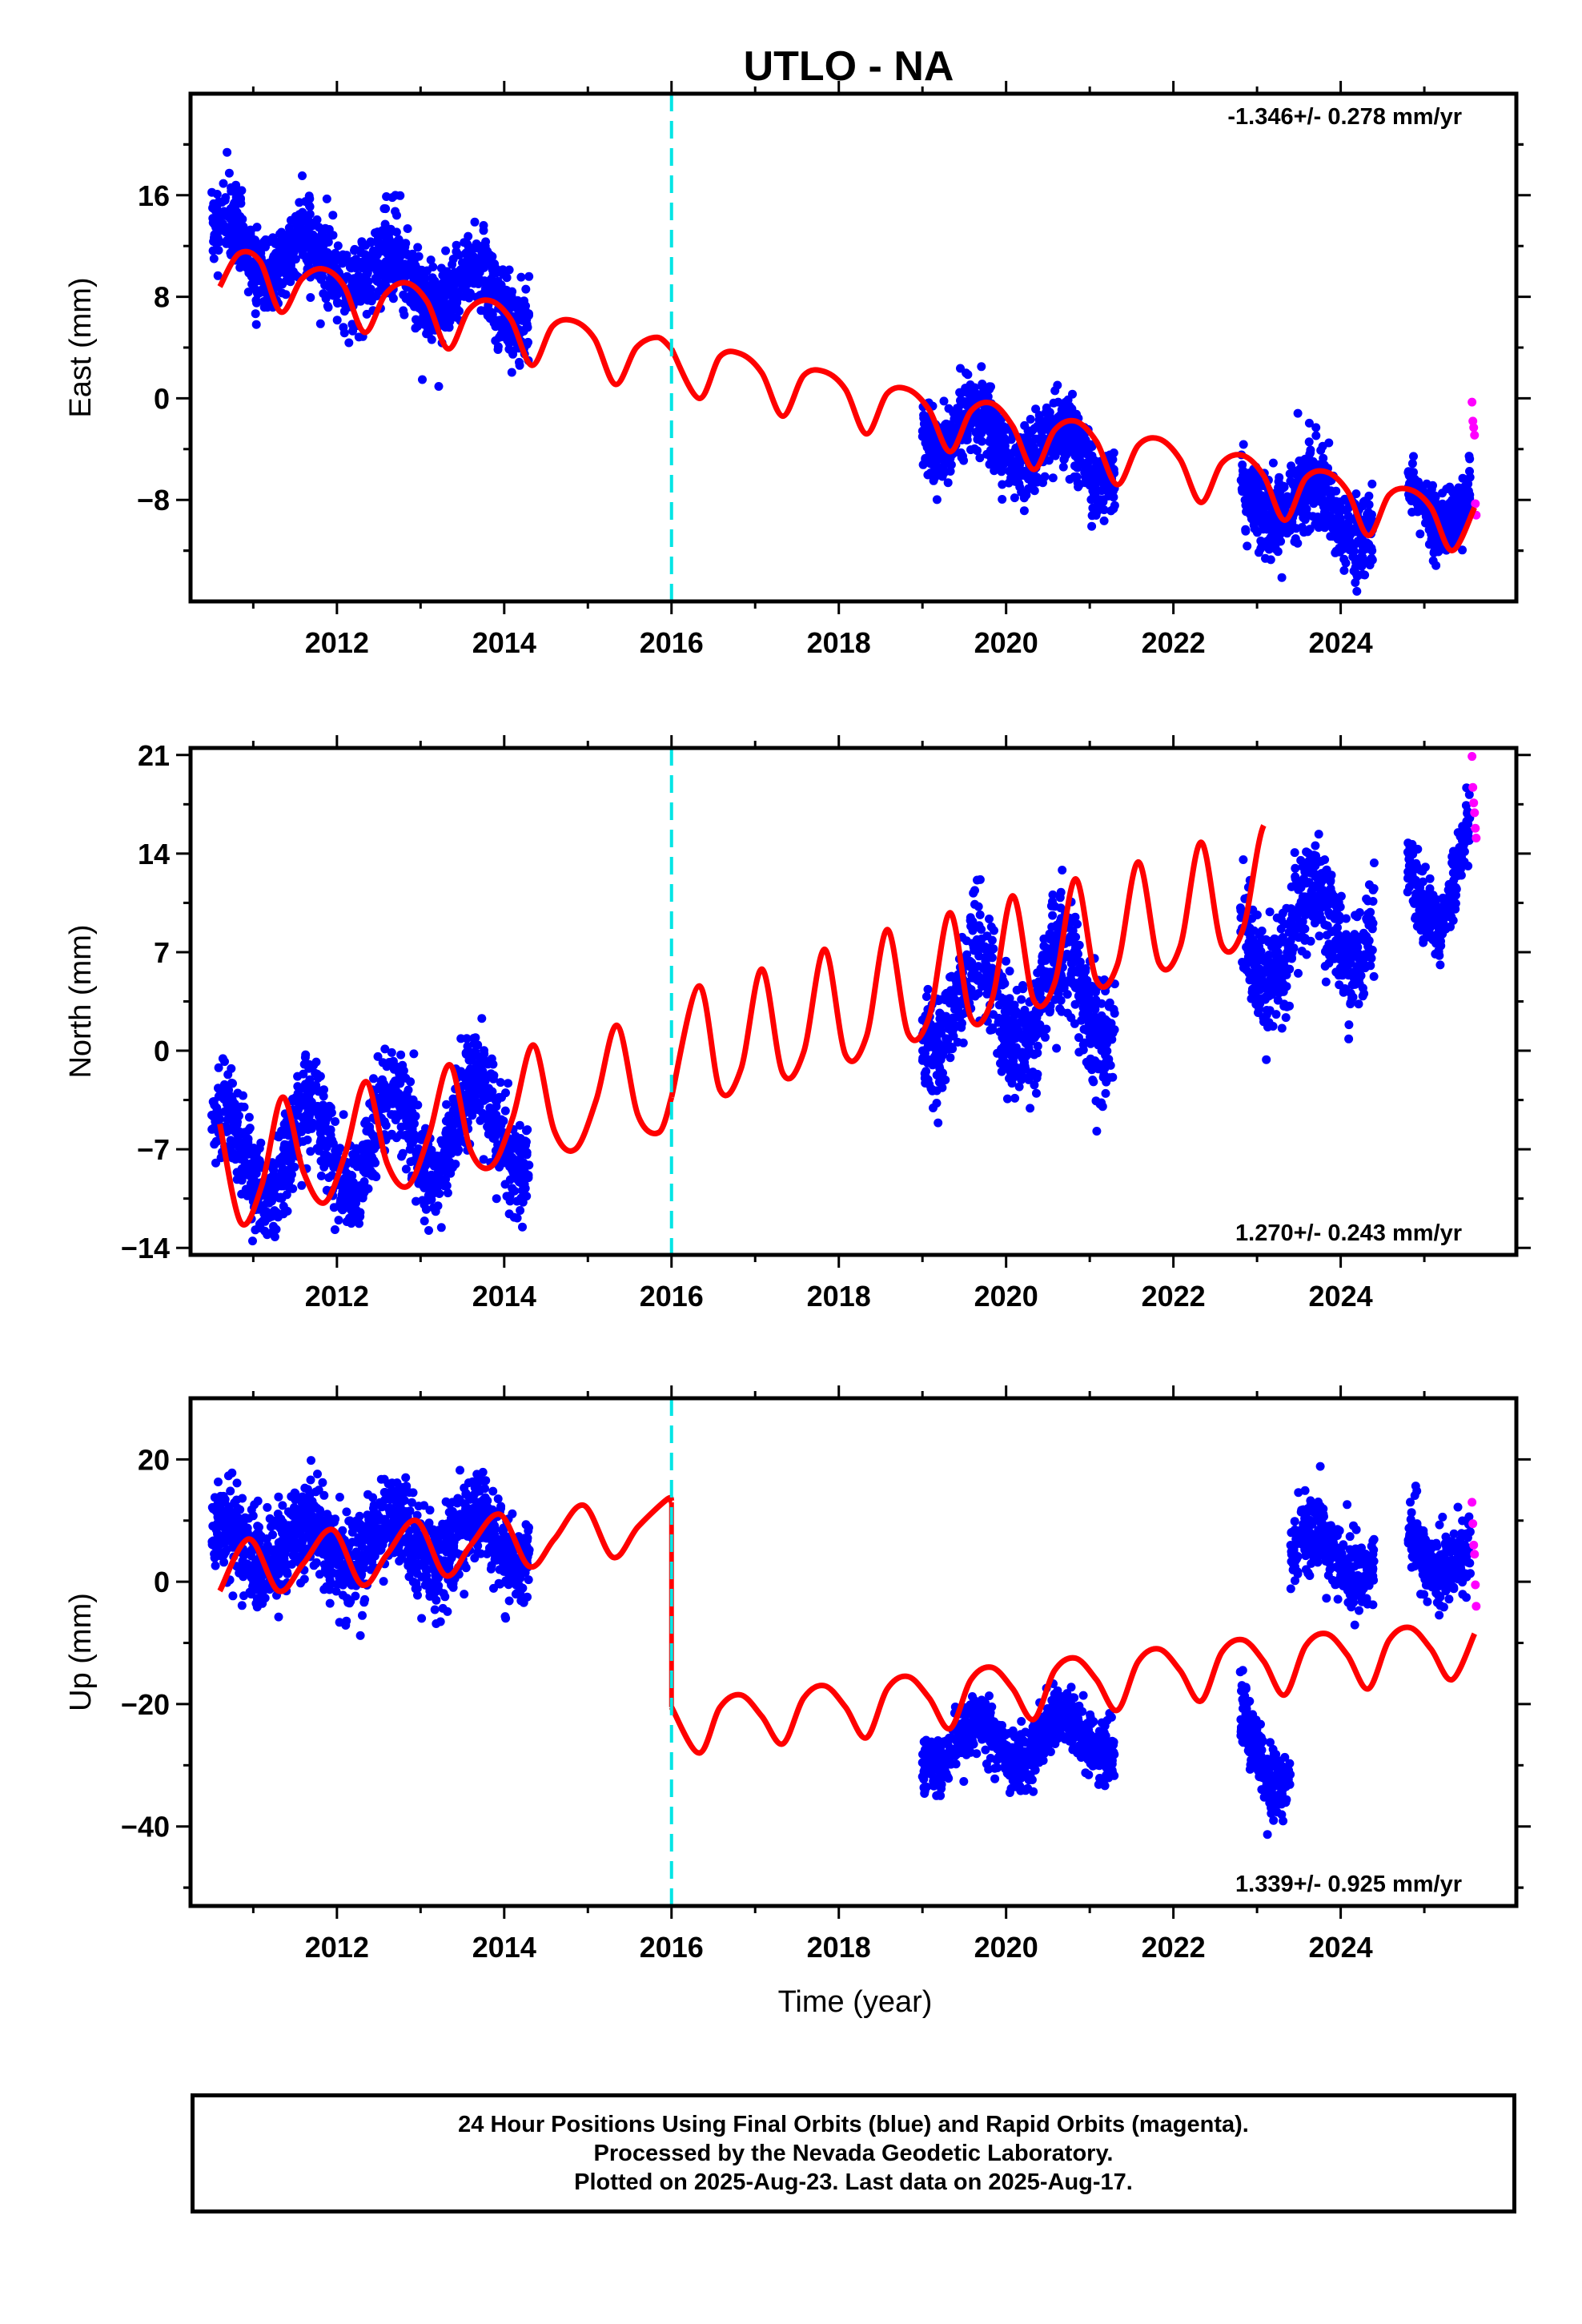  I want to click on x-tick-label: 2014, so click(504, 642).